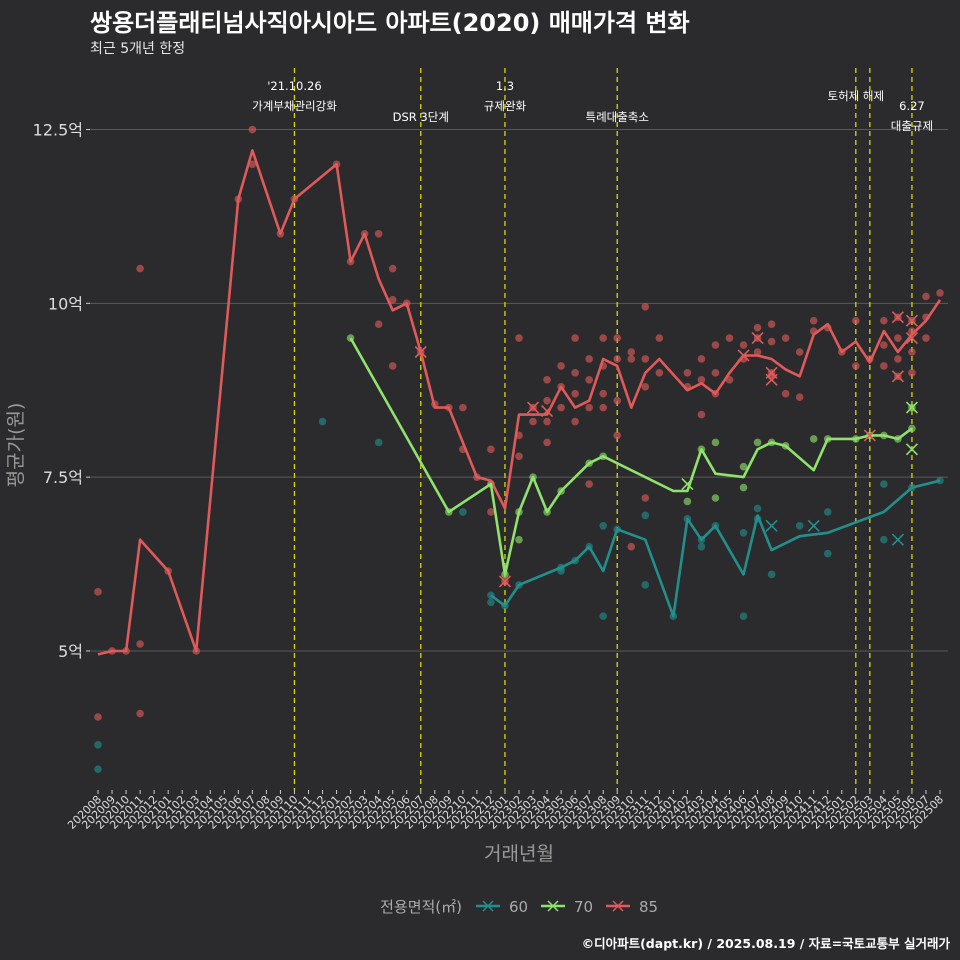  Describe the element at coordinates (294, 106) in the screenshot. I see `event-label: 가계부채관리강화` at that location.